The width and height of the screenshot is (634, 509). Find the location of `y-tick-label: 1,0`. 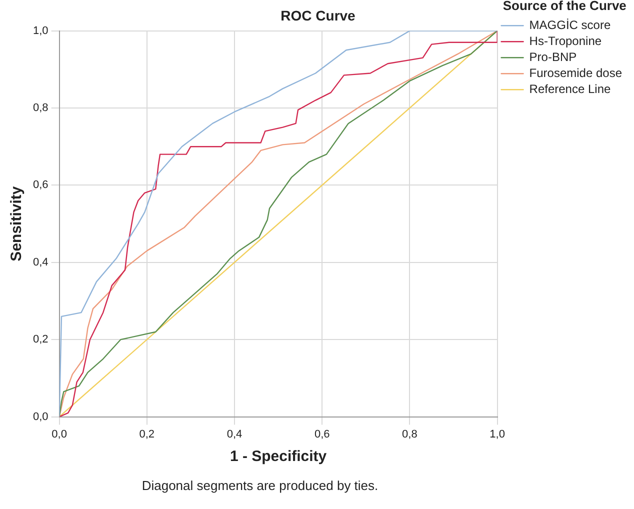

y-tick-label: 1,0 is located at coordinates (40, 30).